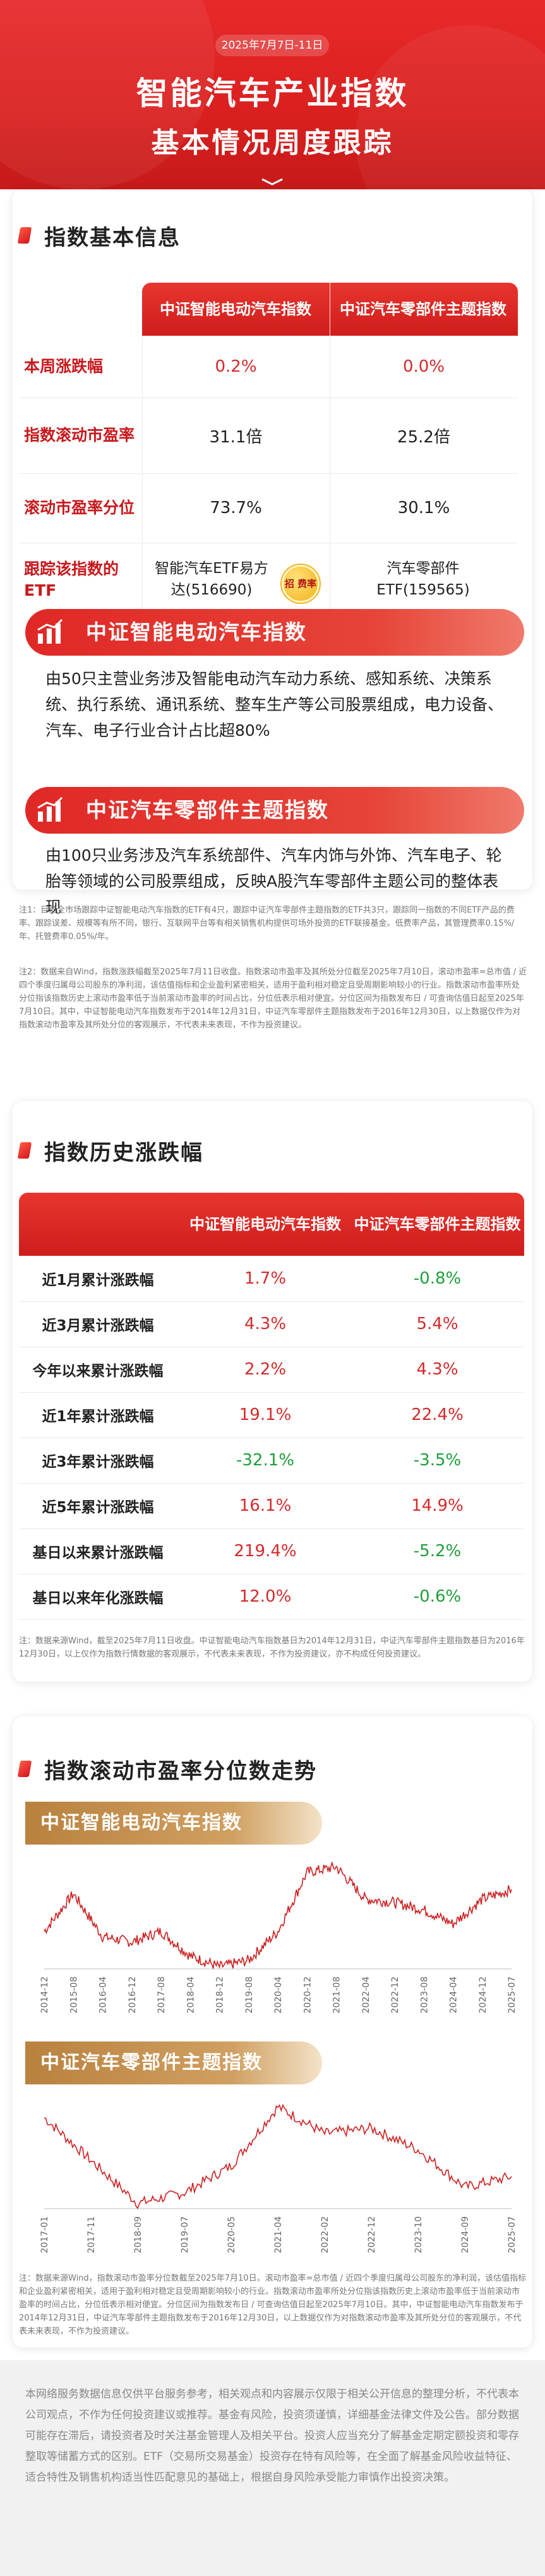 Image resolution: width=545 pixels, height=2576 pixels. I want to click on history-value-1: 12.0%, so click(265, 1596).